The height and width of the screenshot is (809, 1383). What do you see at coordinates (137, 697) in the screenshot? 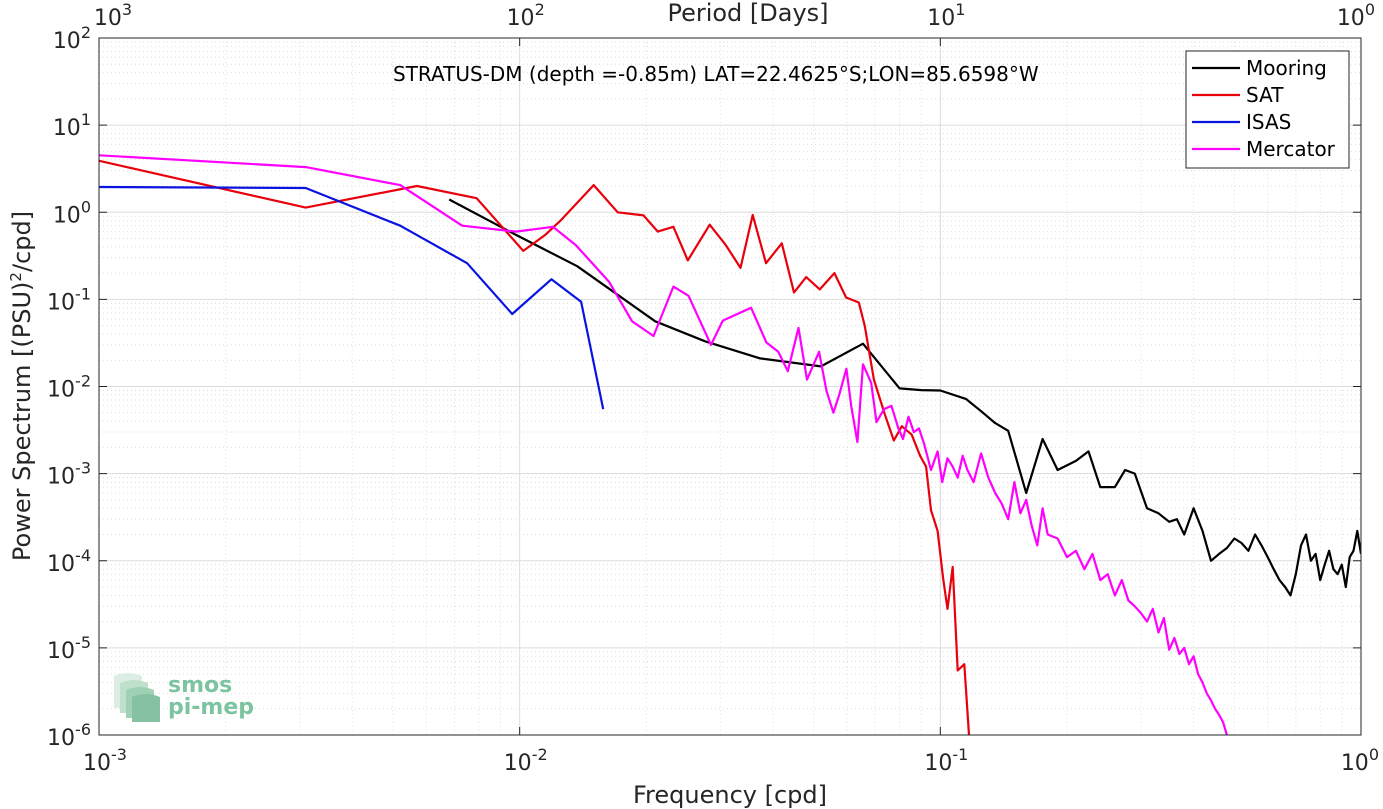
I see `smos-logo-icon` at bounding box center [137, 697].